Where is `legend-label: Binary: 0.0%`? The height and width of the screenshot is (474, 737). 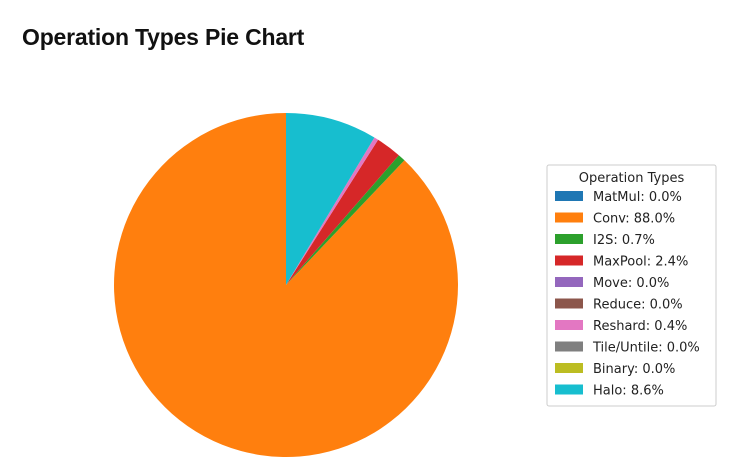
legend-label: Binary: 0.0% is located at coordinates (634, 369).